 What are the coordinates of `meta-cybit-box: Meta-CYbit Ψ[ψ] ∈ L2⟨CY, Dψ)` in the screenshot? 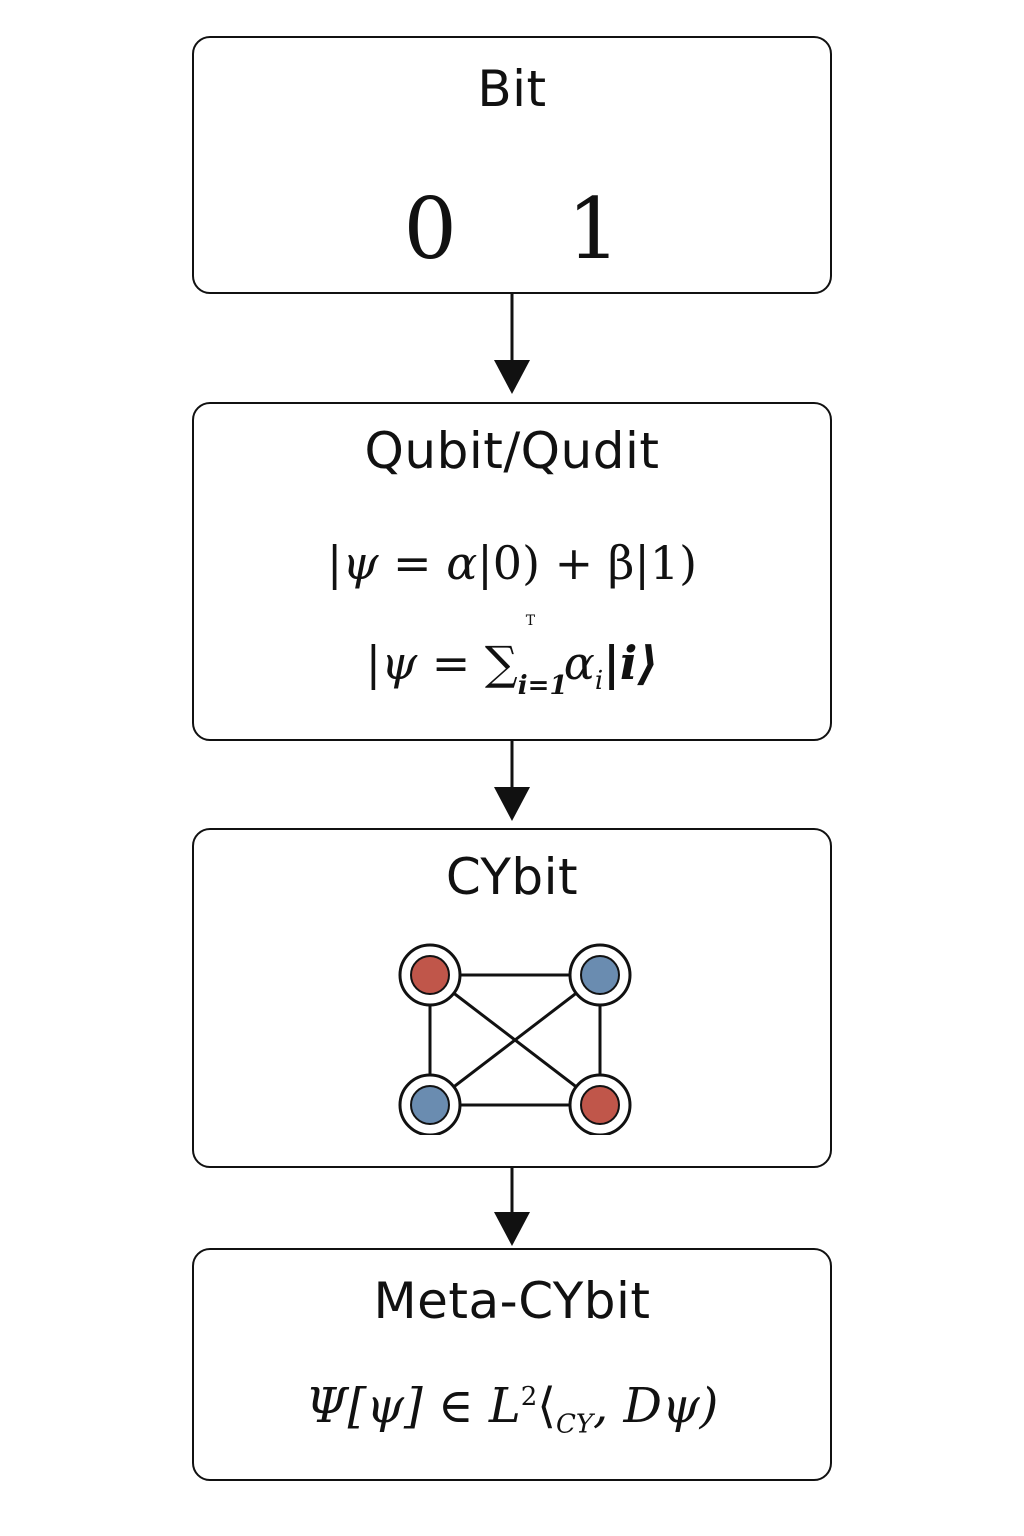 It's located at (512, 1364).